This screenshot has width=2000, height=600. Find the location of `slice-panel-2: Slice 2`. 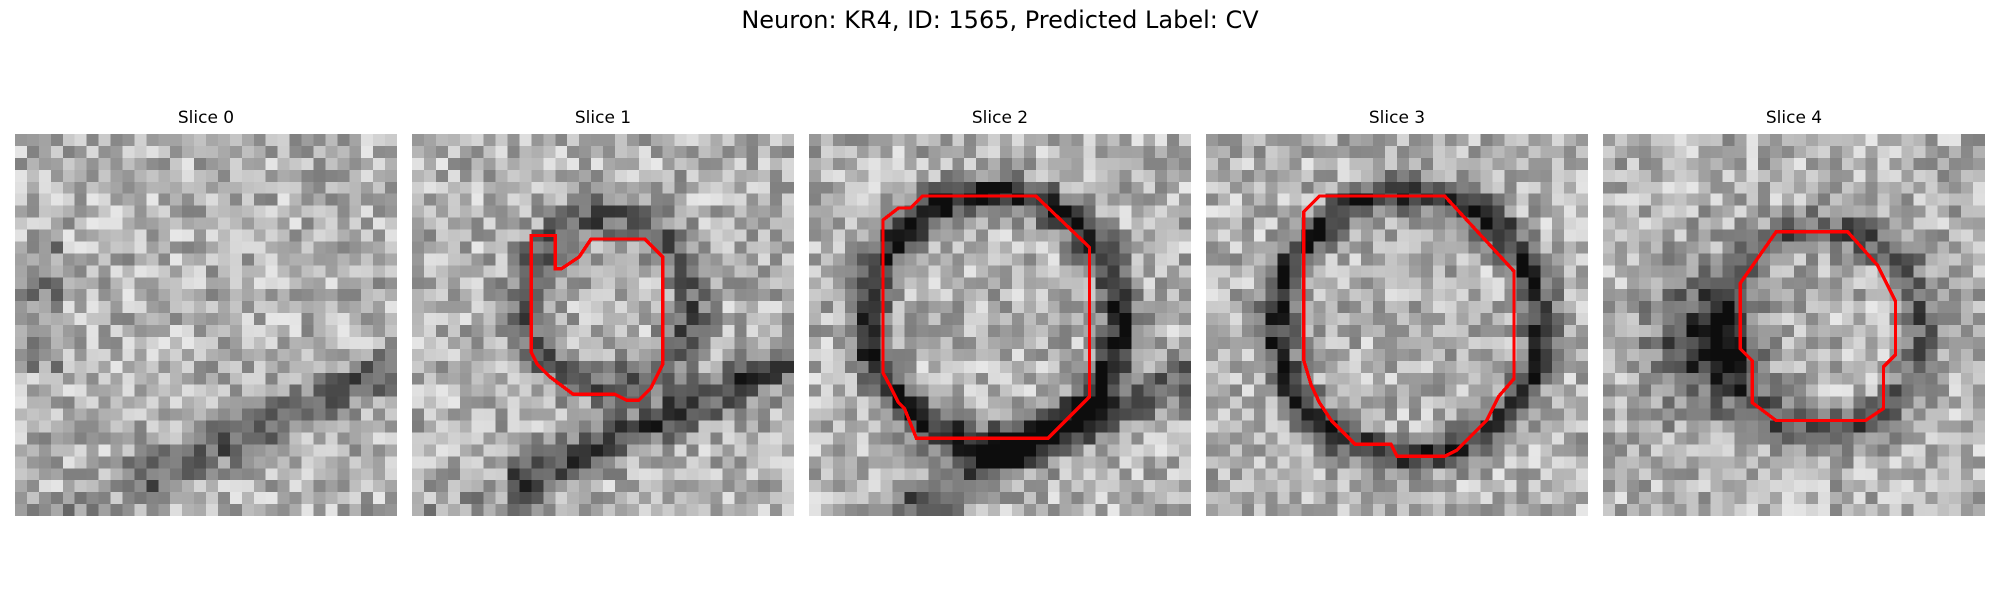

slice-panel-2: Slice 2 is located at coordinates (1000, 312).